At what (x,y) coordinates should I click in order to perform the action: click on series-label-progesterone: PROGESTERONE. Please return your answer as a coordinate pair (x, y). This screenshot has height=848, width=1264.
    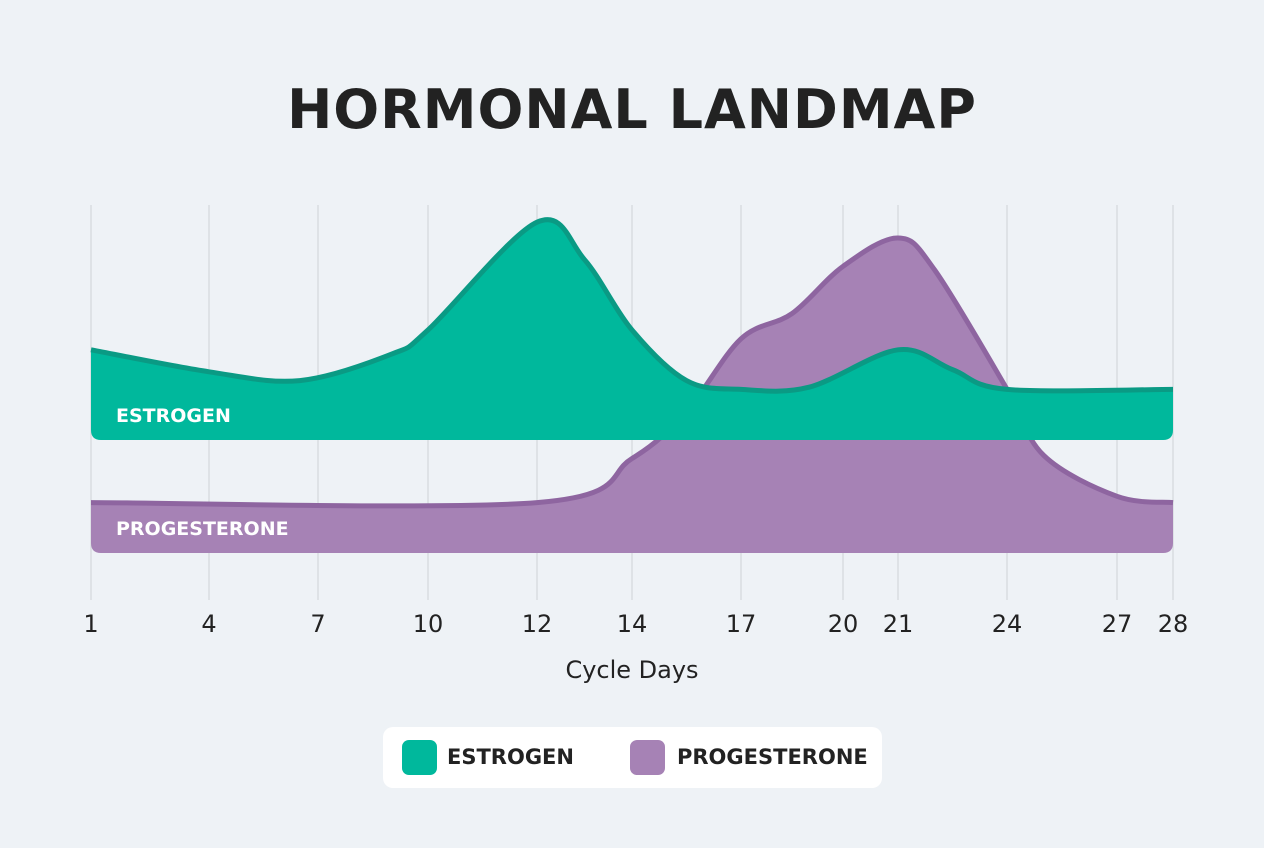
    Looking at the image, I should click on (202, 529).